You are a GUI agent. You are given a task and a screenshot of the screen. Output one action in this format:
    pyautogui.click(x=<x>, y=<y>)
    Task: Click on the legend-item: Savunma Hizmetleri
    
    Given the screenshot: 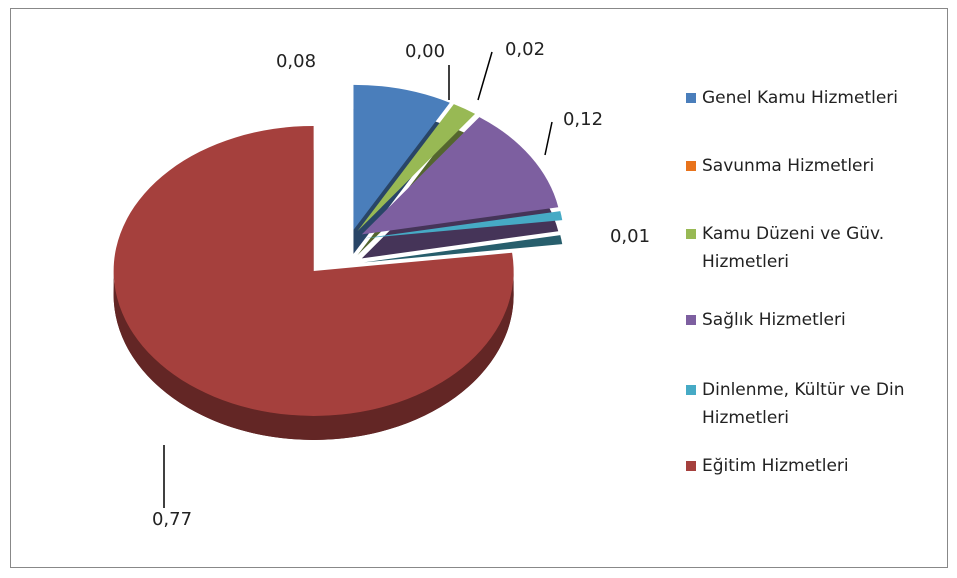 What is the action you would take?
    pyautogui.click(x=813, y=166)
    